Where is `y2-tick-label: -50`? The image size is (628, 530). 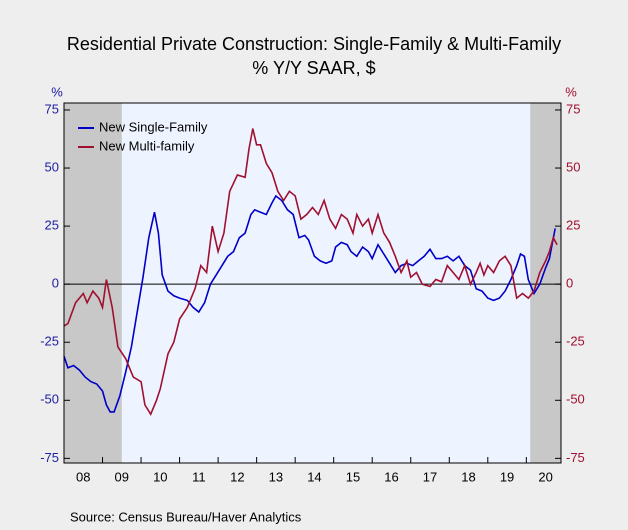
y2-tick-label: -50 is located at coordinates (575, 399).